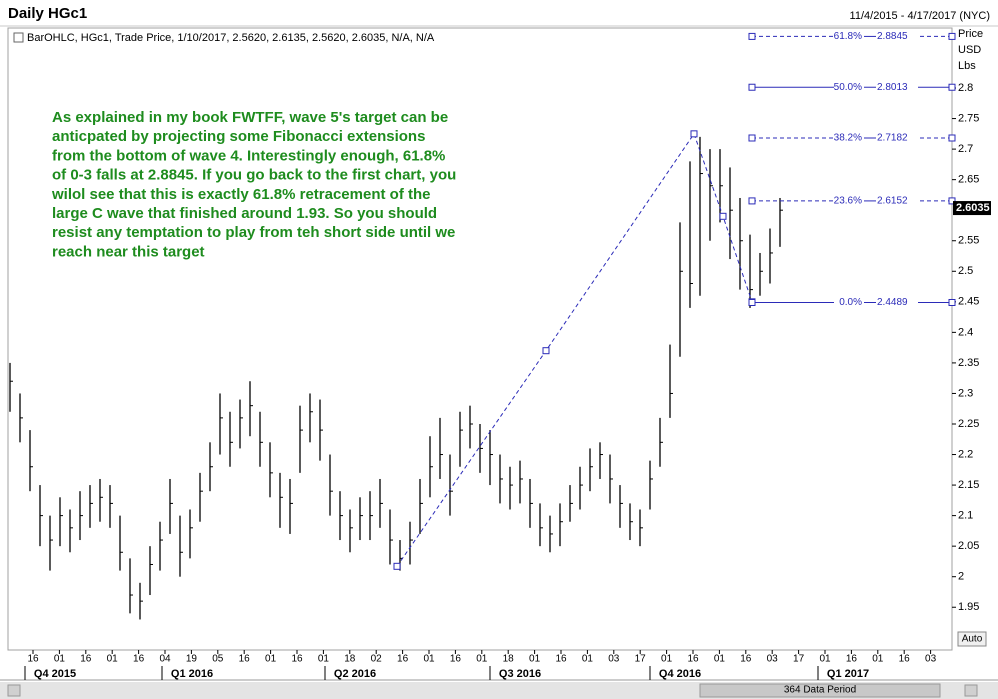  Describe the element at coordinates (968, 607) in the screenshot. I see `y-tick-label: 1.95` at that location.